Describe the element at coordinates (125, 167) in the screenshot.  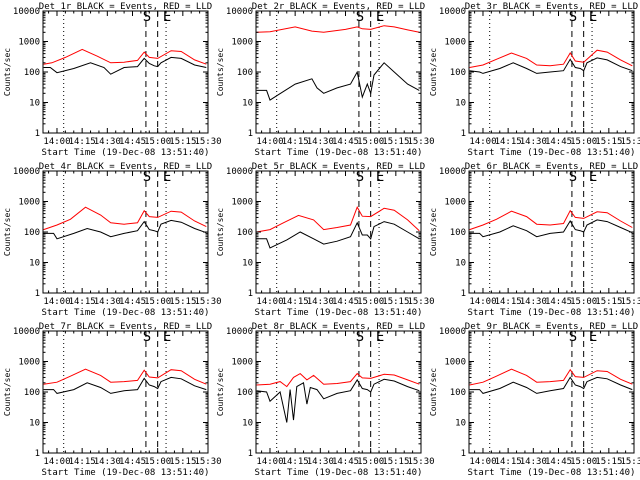
I see `chart-title: Det 4r BLACK = Events, RED = LLD` at that location.